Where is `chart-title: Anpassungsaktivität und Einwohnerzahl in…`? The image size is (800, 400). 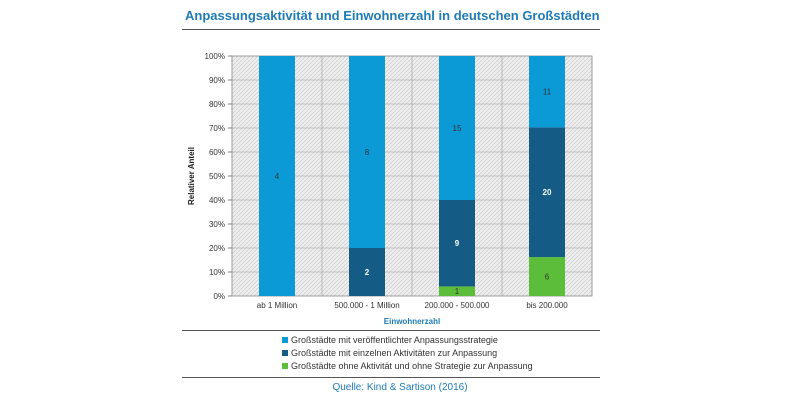
chart-title: Anpassungsaktivität und Einwohnerzahl in… is located at coordinates (392, 15).